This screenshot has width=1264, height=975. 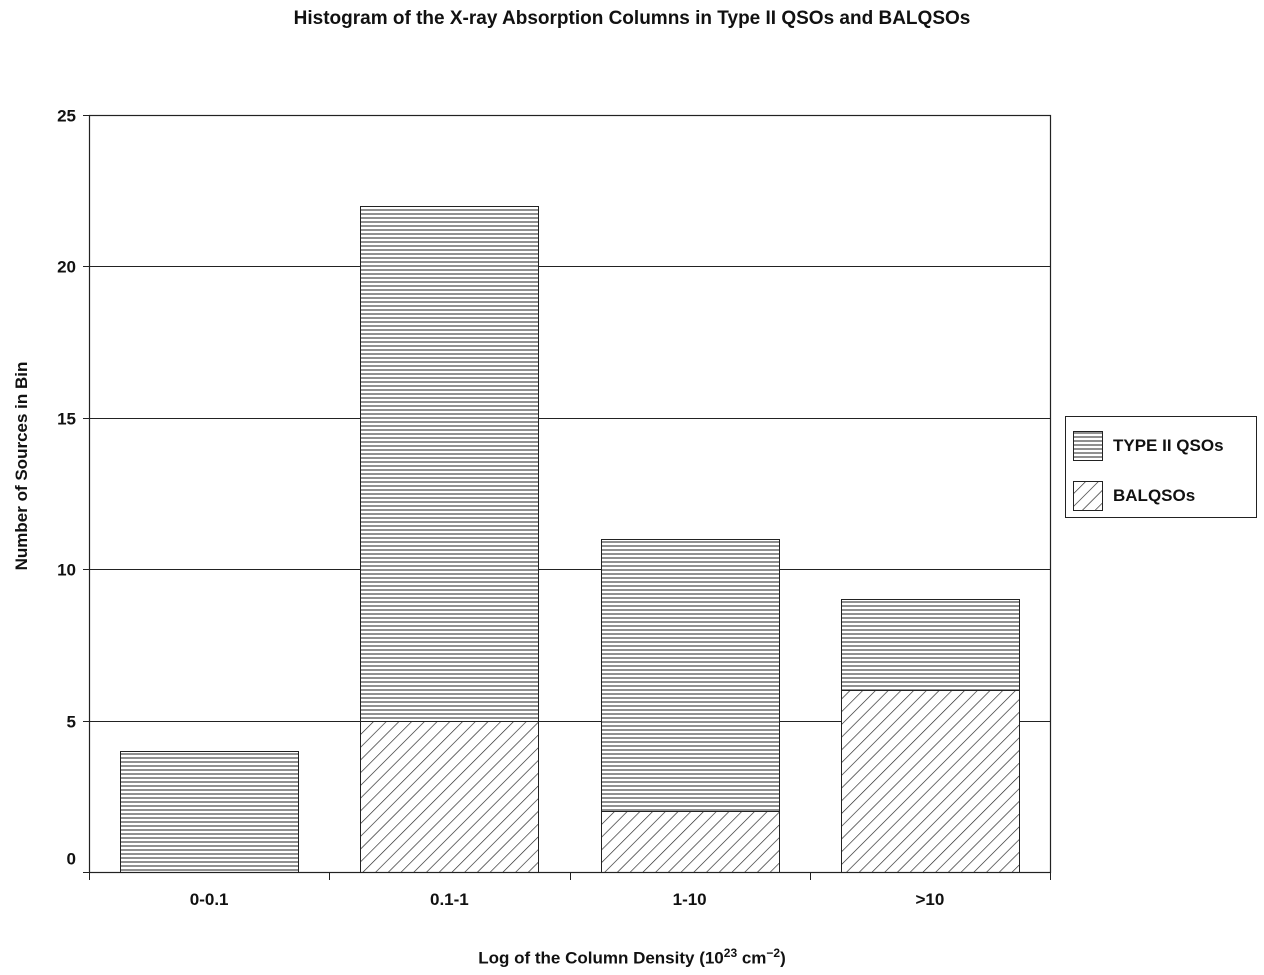 I want to click on legend: TYPE II QSOs BALQSOs, so click(x=1161, y=467).